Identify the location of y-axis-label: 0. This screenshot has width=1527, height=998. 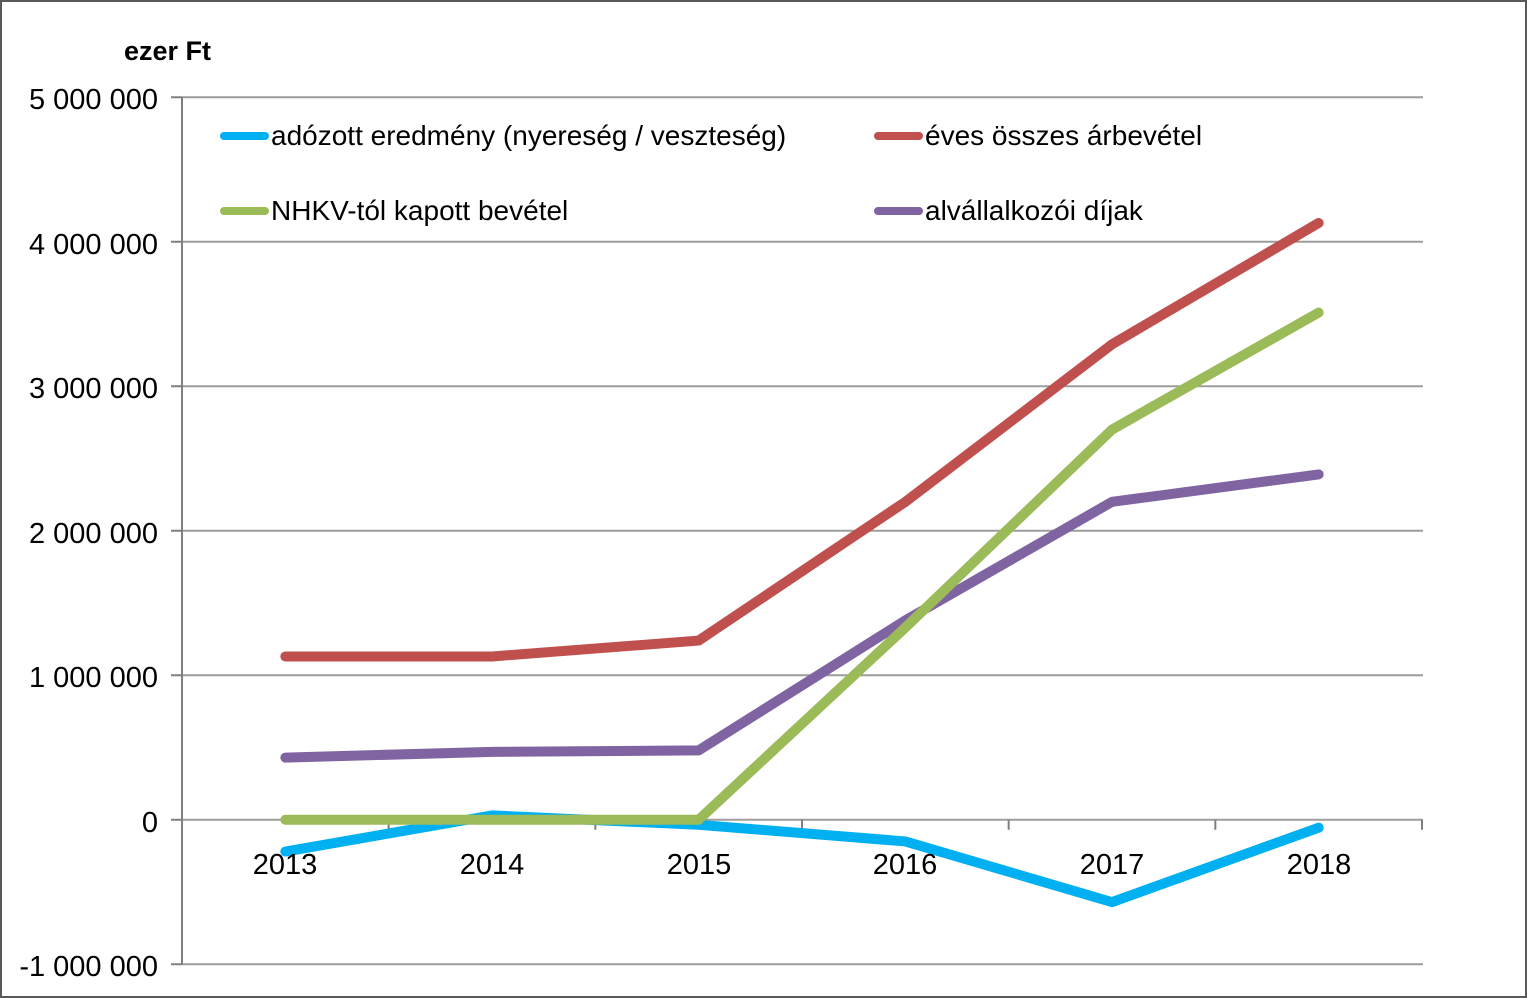
(149, 823).